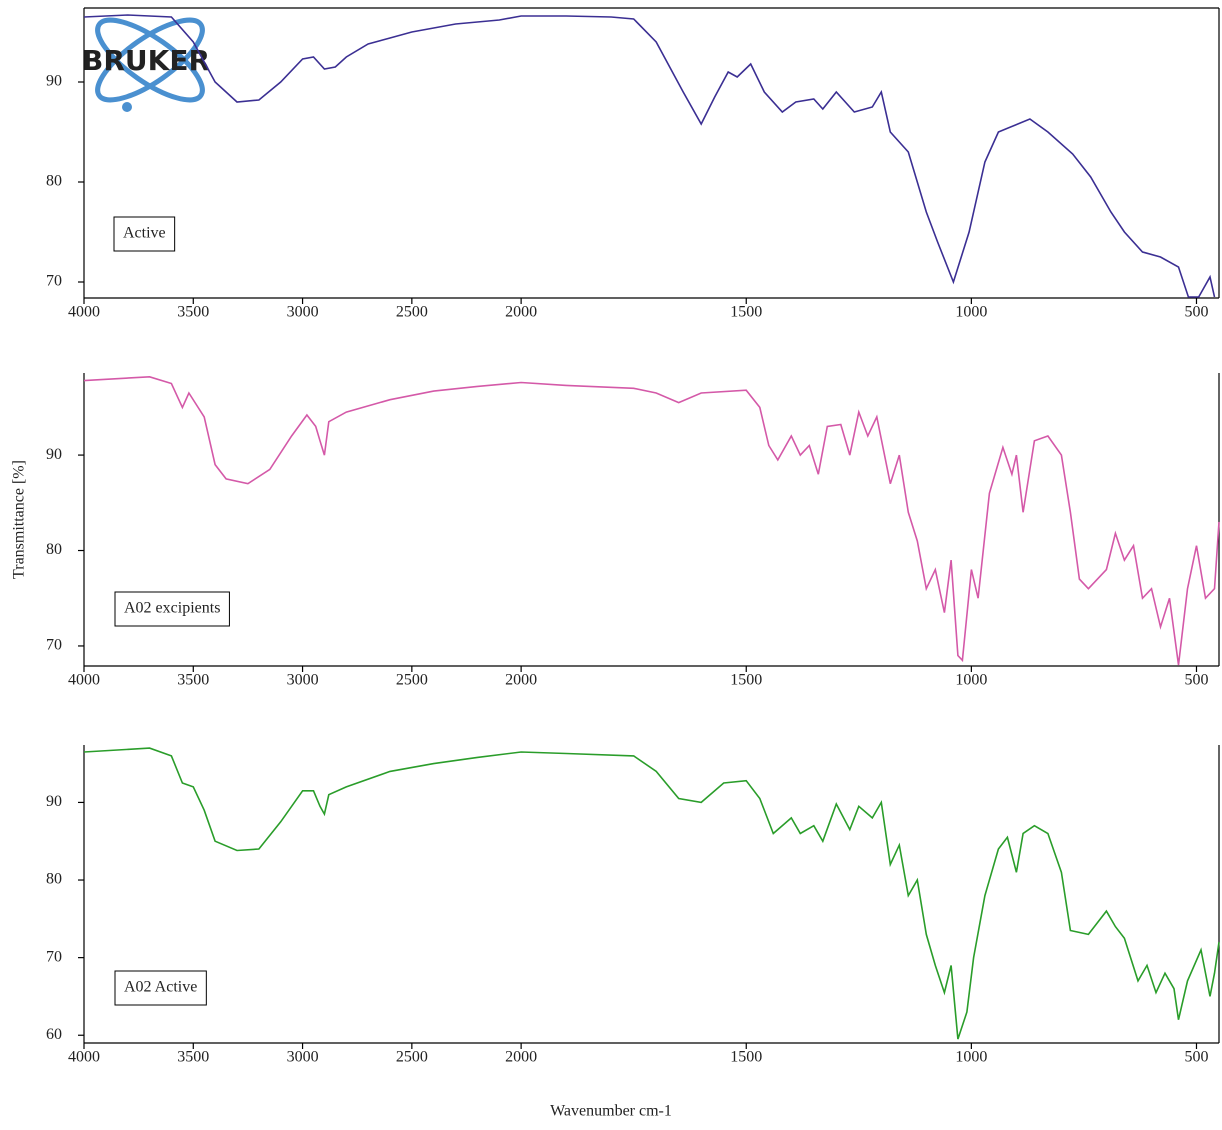 The width and height of the screenshot is (1222, 1130). I want to click on series-label-text: A02 excipients, so click(172, 608).